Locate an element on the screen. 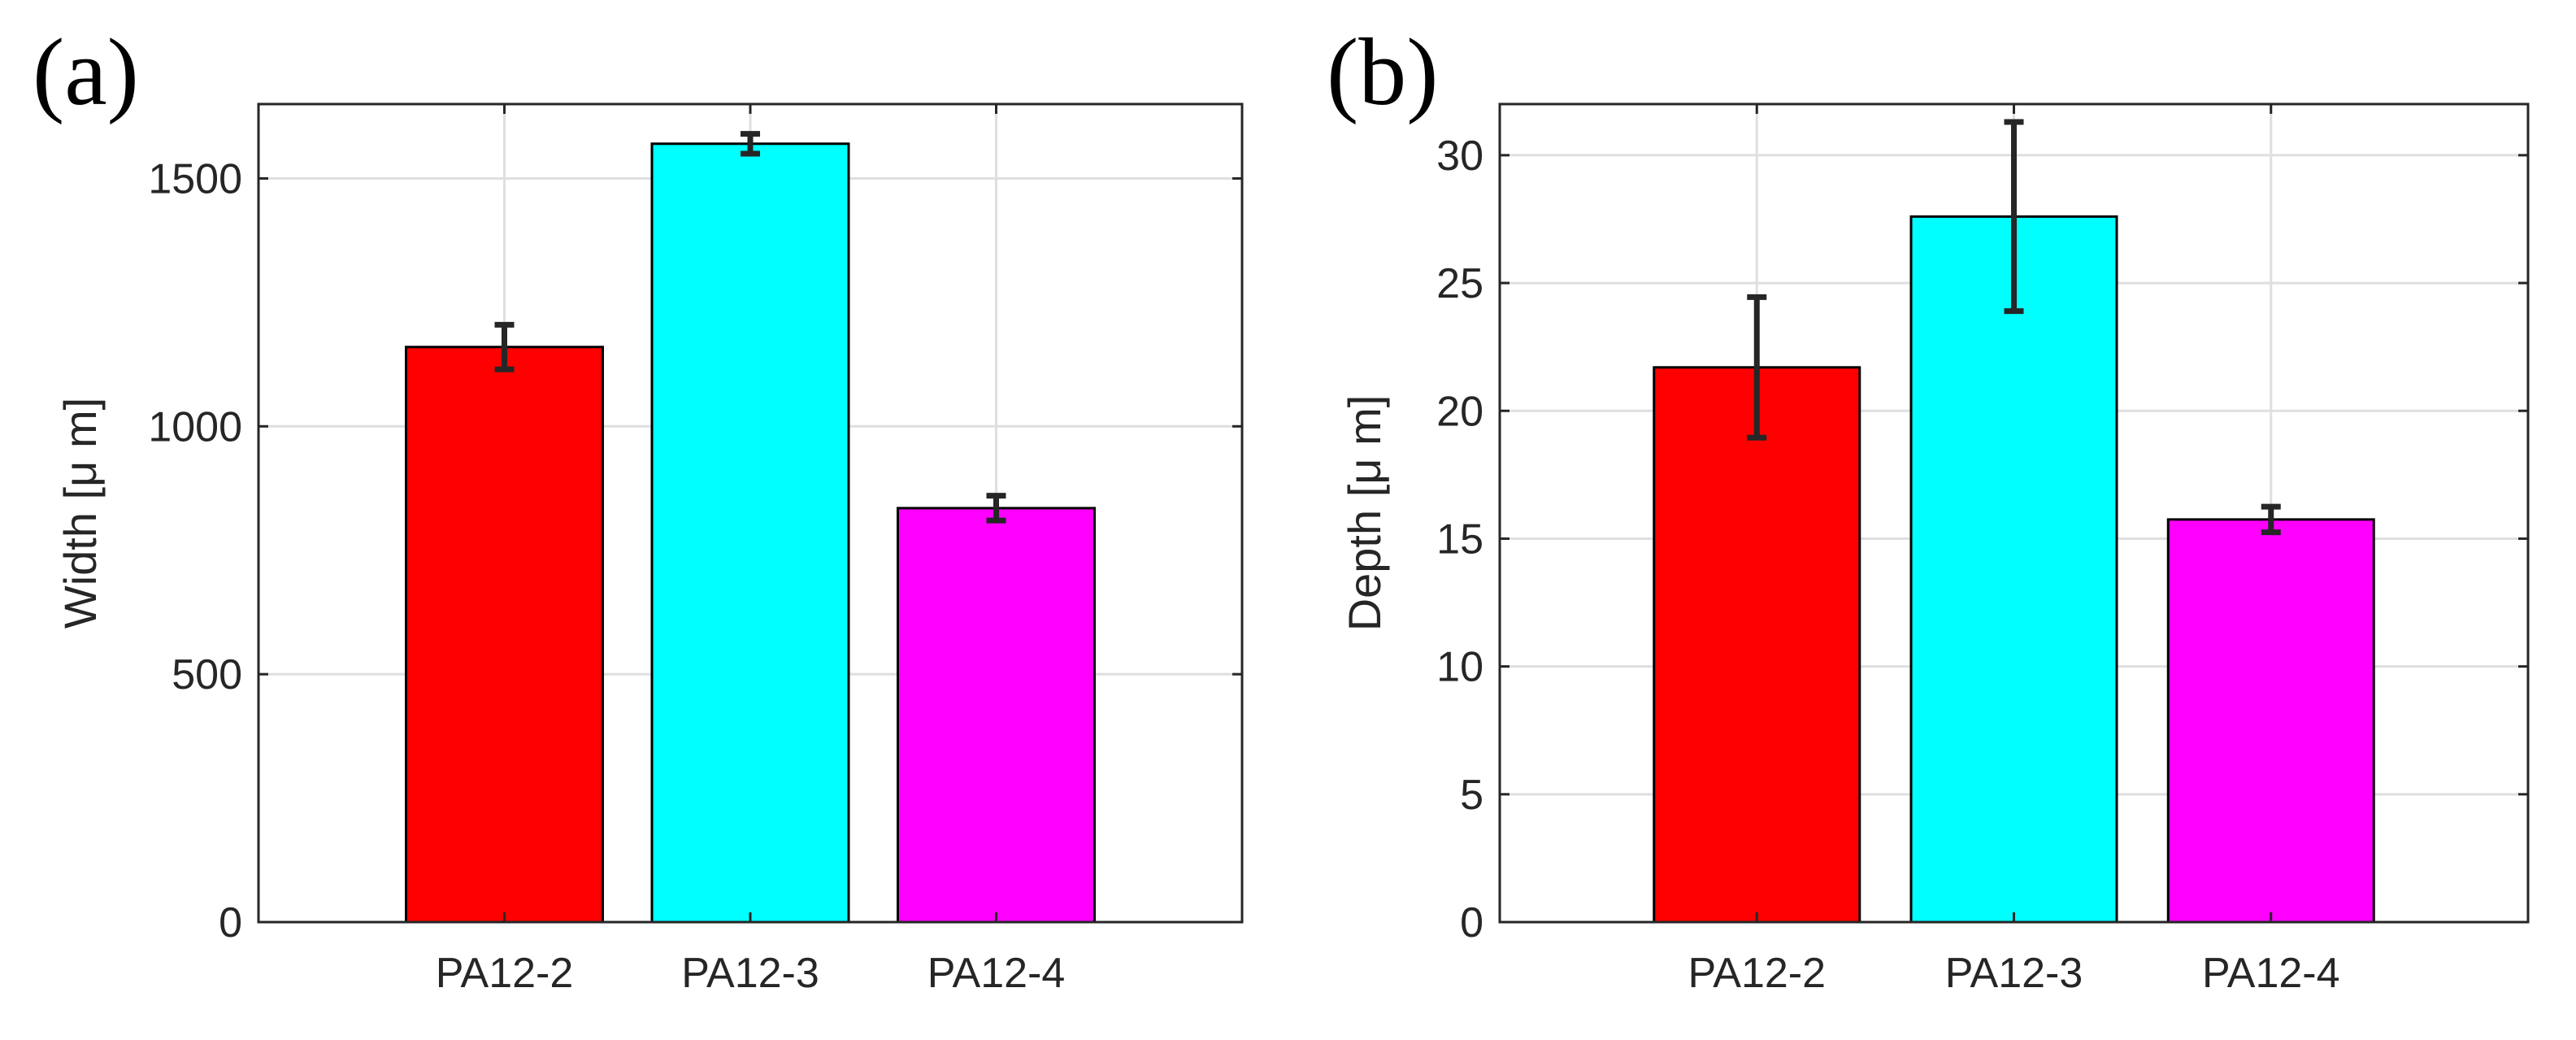 This screenshot has height=1040, width=2576. y-tick-label: 25 is located at coordinates (1459, 283).